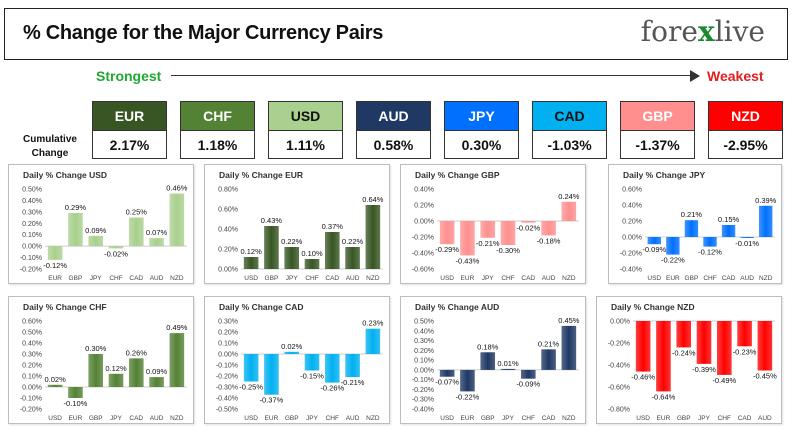 The image size is (794, 438). Describe the element at coordinates (272, 400) in the screenshot. I see `data-label: -0.37%` at that location.